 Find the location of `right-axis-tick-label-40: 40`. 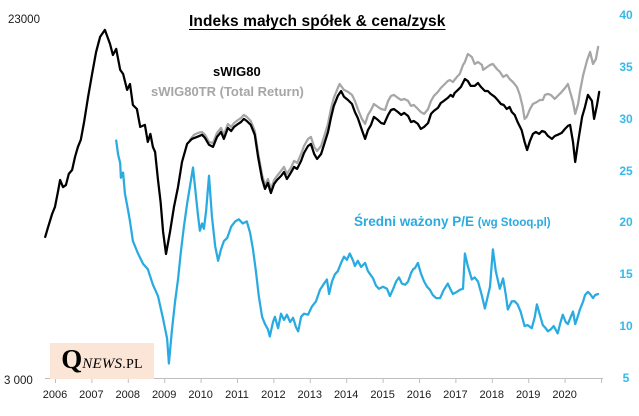

right-axis-tick-label-40: 40 is located at coordinates (626, 15).